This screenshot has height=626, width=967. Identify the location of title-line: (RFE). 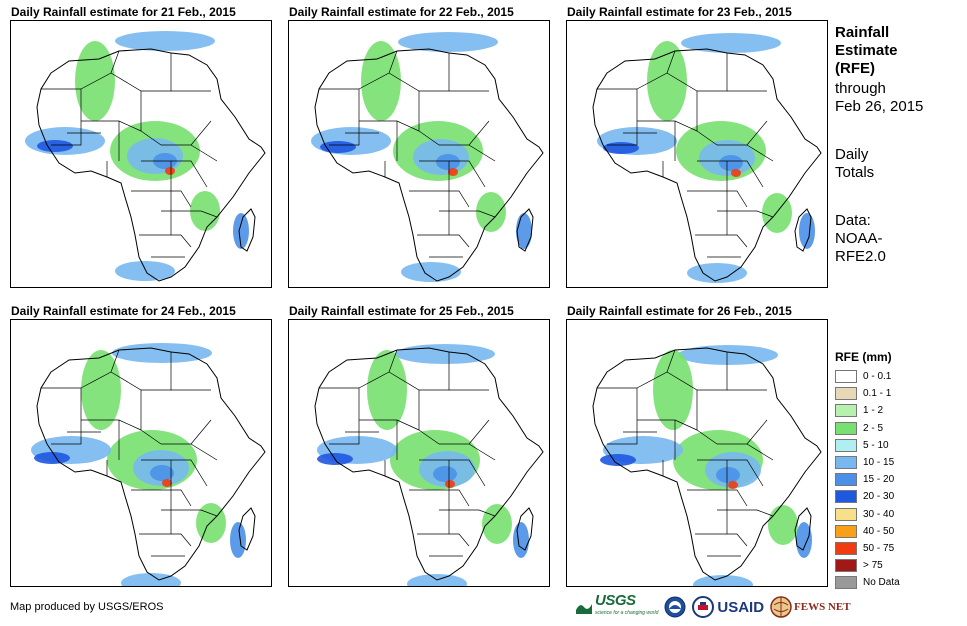
(855, 68).